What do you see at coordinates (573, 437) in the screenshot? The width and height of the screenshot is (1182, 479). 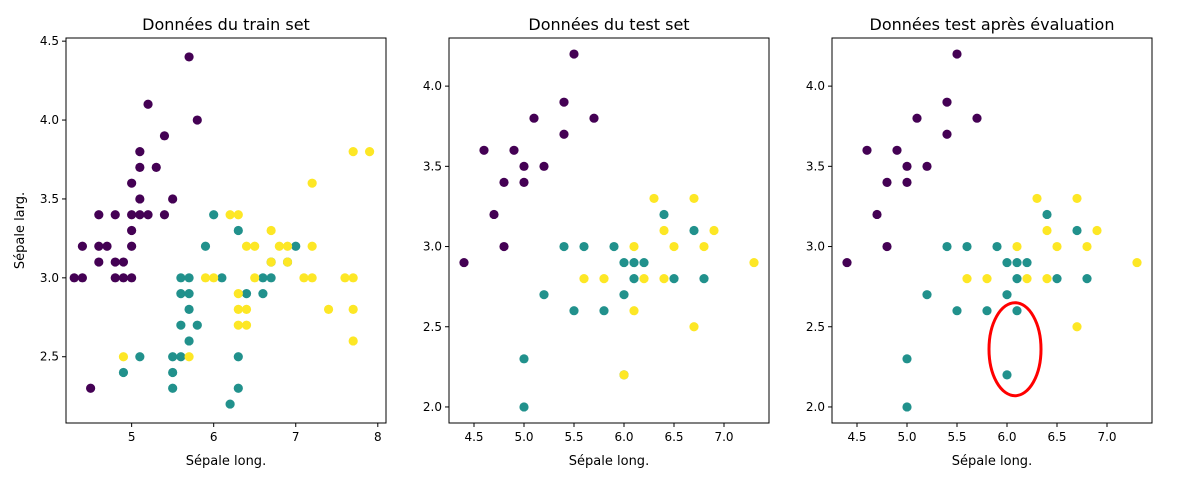 I see `x-tick-label: 5.5` at bounding box center [573, 437].